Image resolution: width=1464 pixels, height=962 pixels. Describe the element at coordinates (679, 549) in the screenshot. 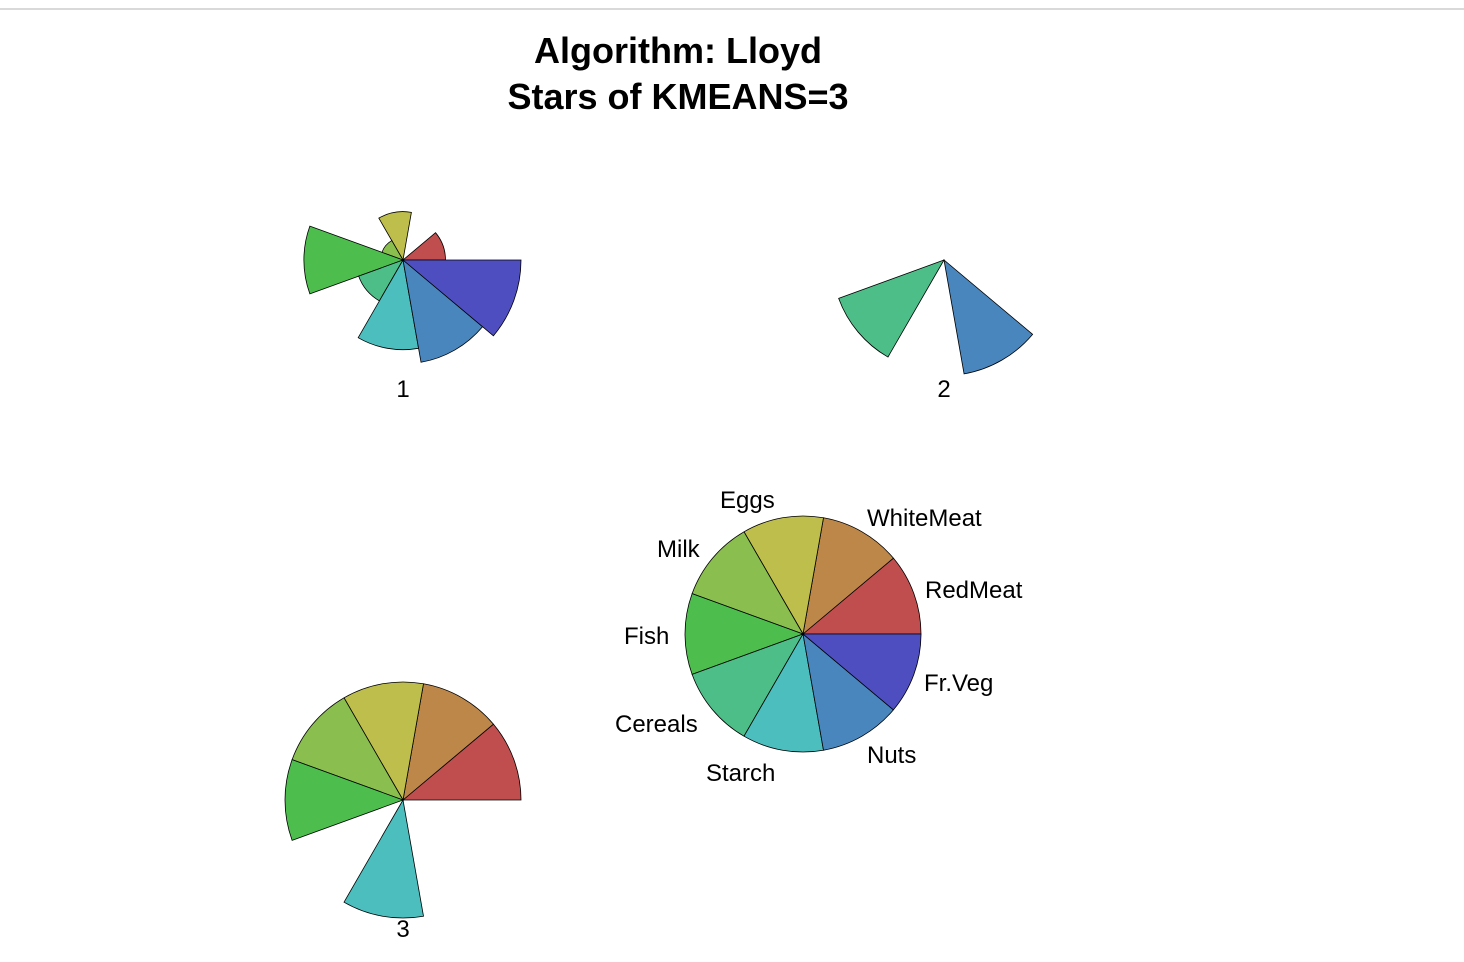

I see `key-label-milk: Milk` at that location.